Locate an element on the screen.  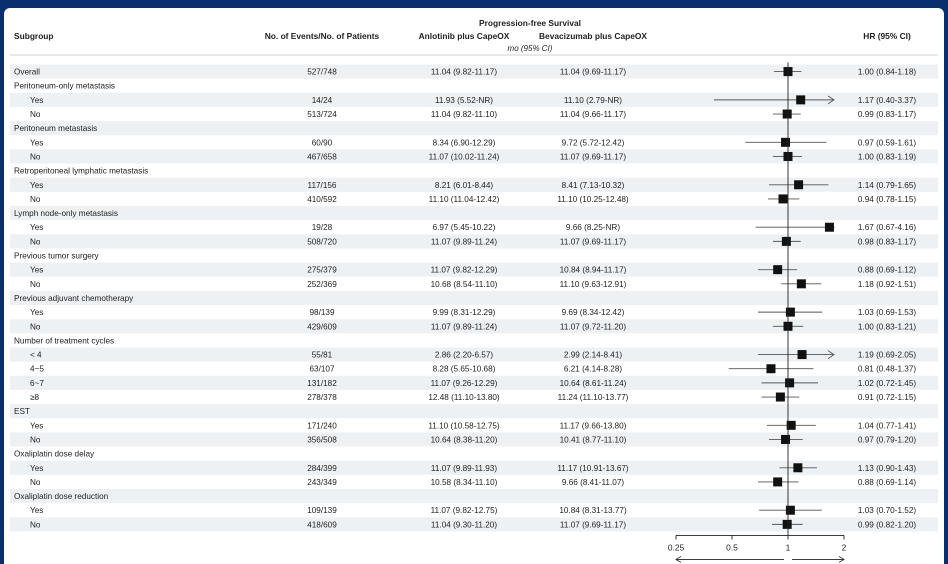
hr-cell: 1.17 (0.40-3.37) is located at coordinates (887, 100).